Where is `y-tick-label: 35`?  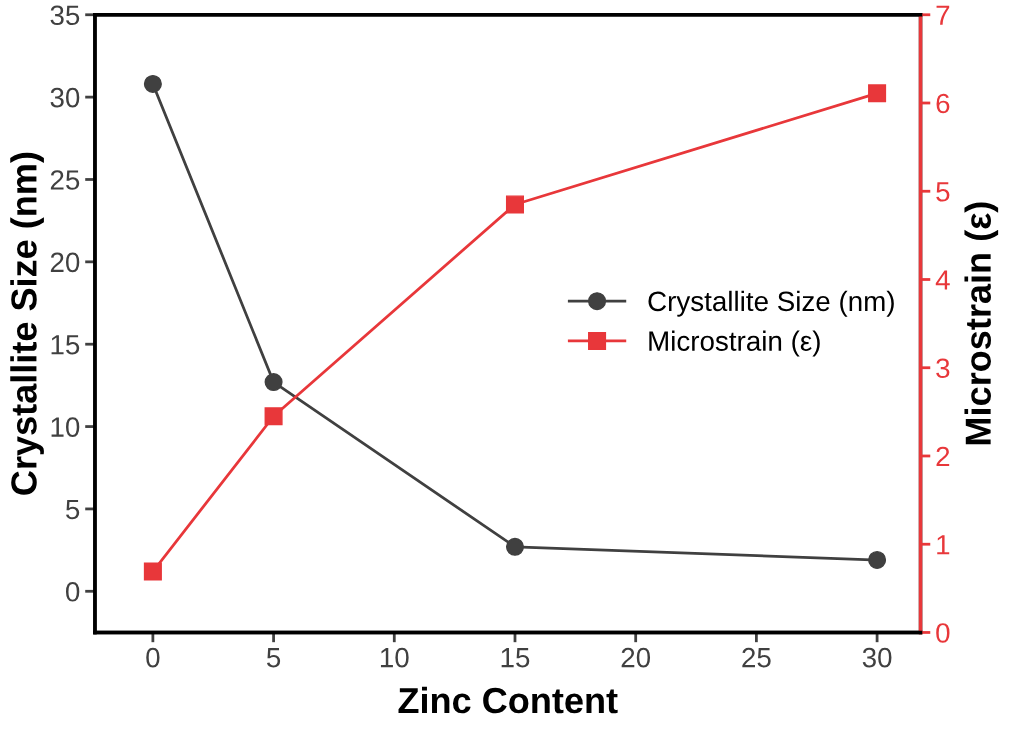 y-tick-label: 35 is located at coordinates (65, 15).